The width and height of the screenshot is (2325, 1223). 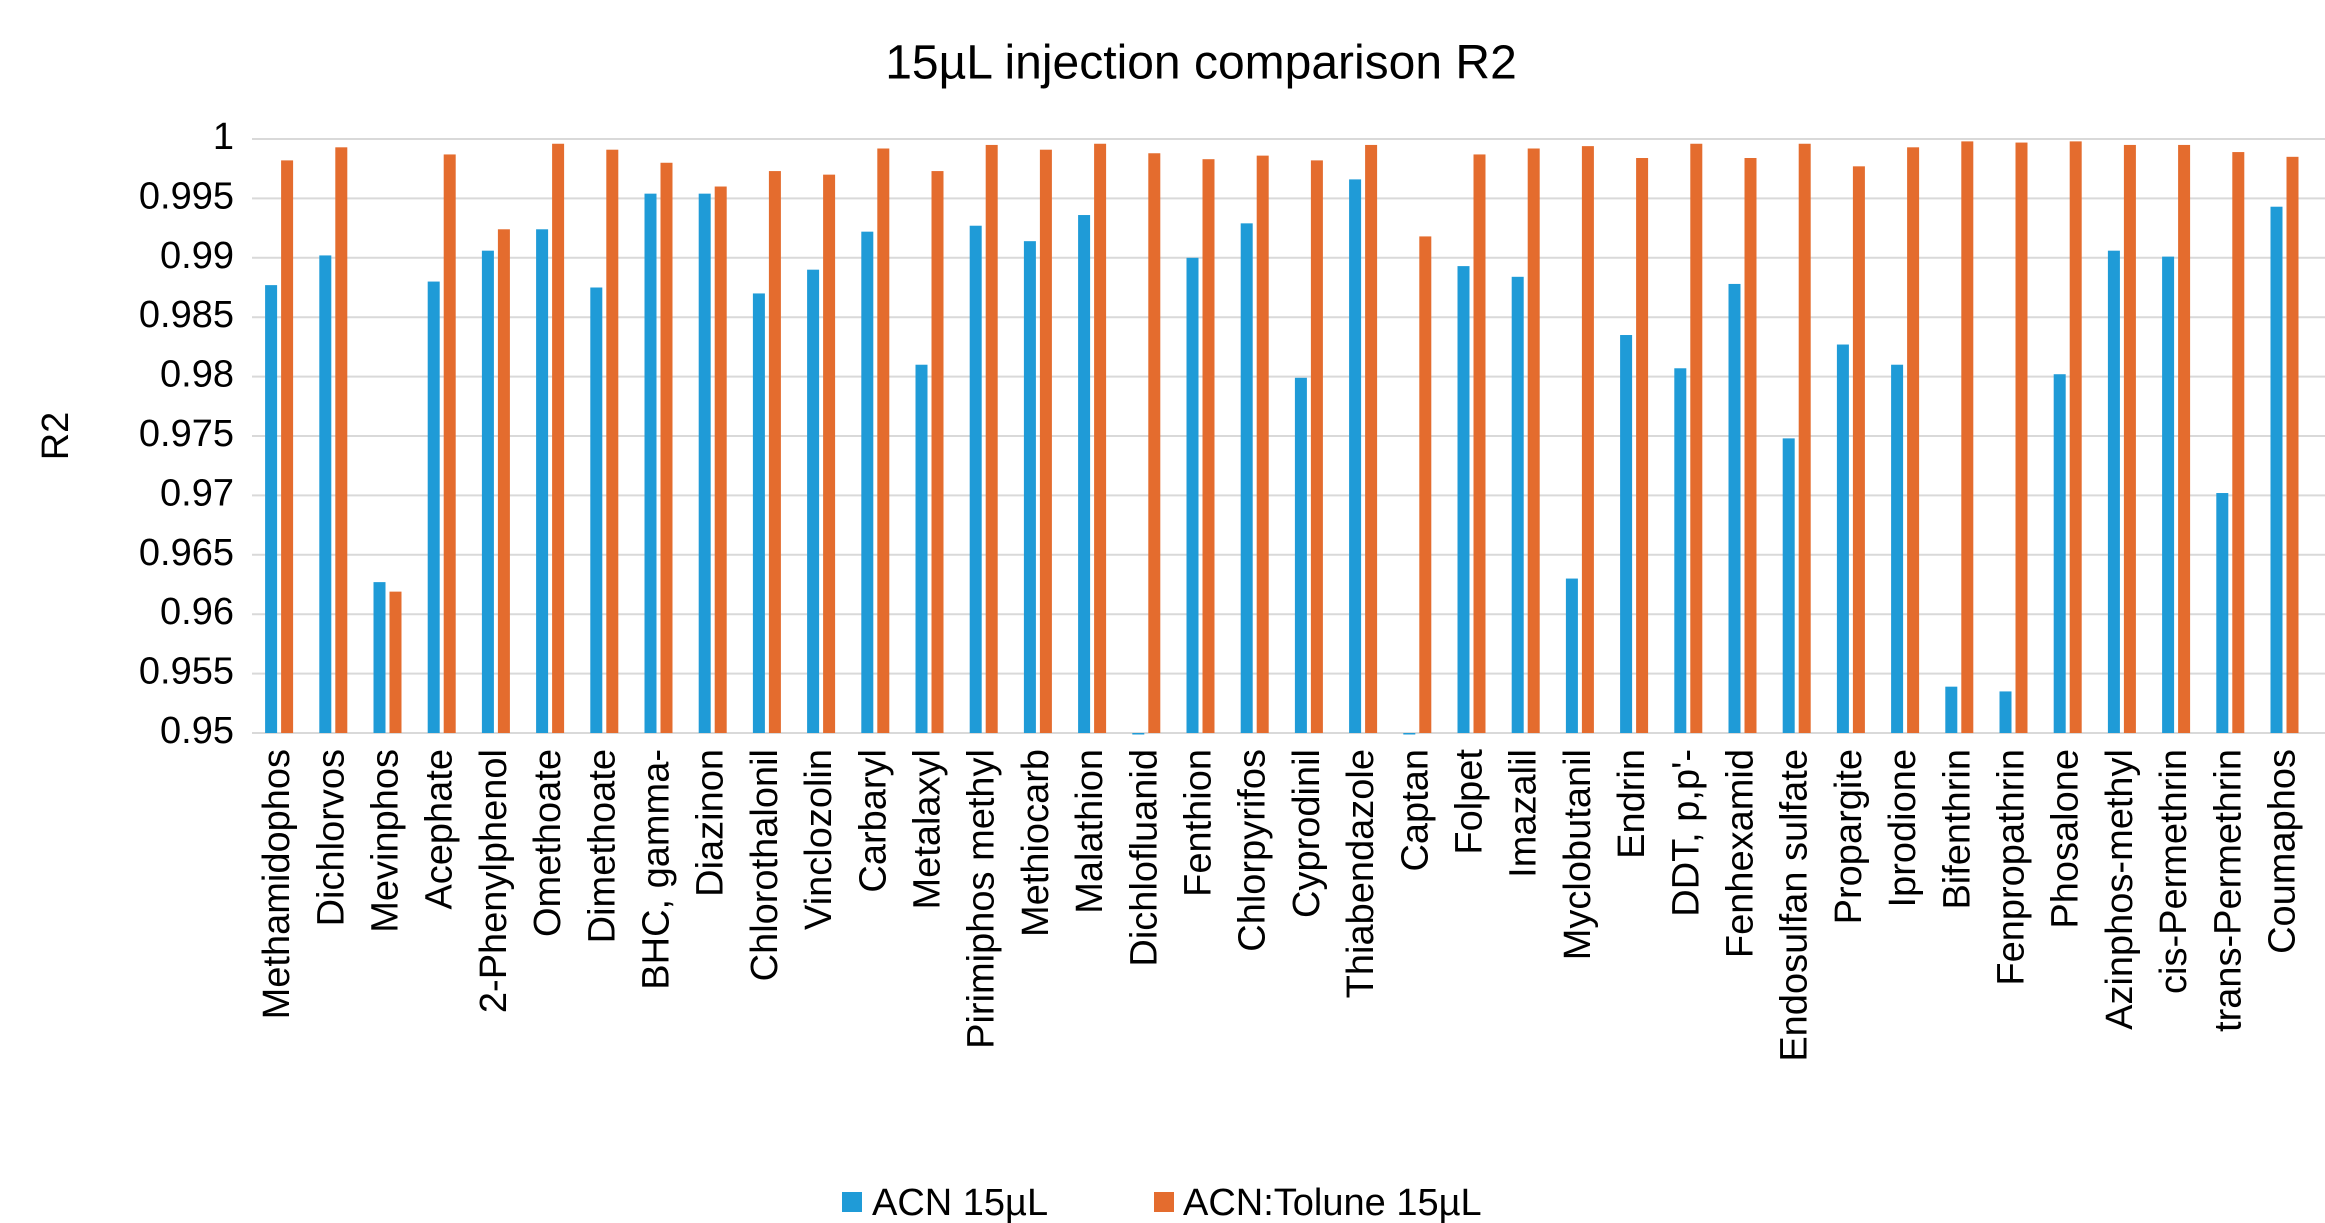 I want to click on x-tick-label: Fenpropathrin, so click(x=2012, y=867).